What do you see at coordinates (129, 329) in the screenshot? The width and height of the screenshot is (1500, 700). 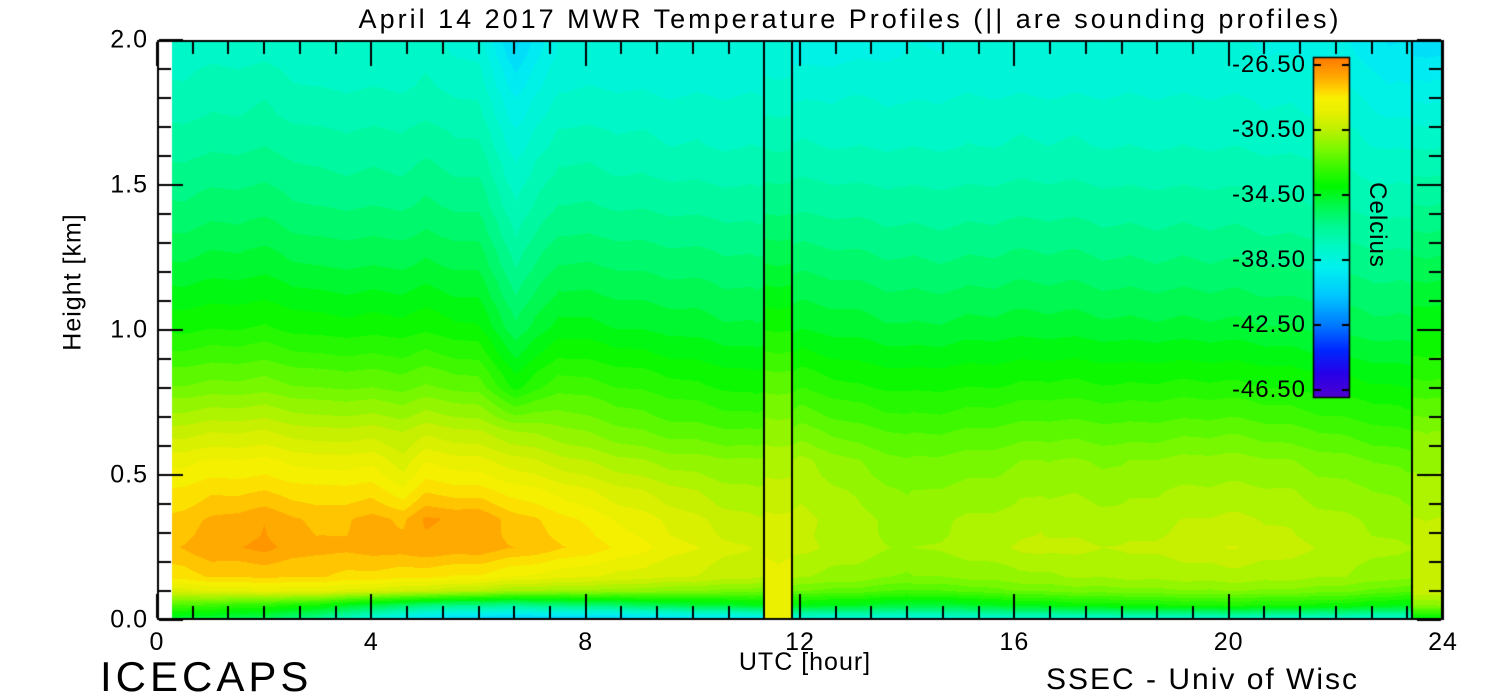 I see `y-tick-label: 1.0` at bounding box center [129, 329].